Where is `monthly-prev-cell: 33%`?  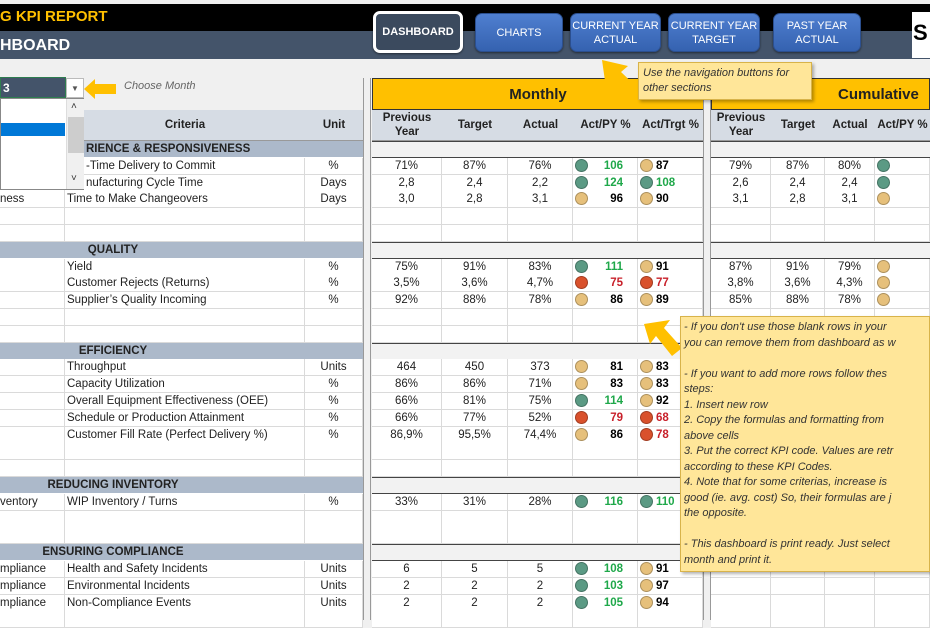 monthly-prev-cell: 33% is located at coordinates (407, 502).